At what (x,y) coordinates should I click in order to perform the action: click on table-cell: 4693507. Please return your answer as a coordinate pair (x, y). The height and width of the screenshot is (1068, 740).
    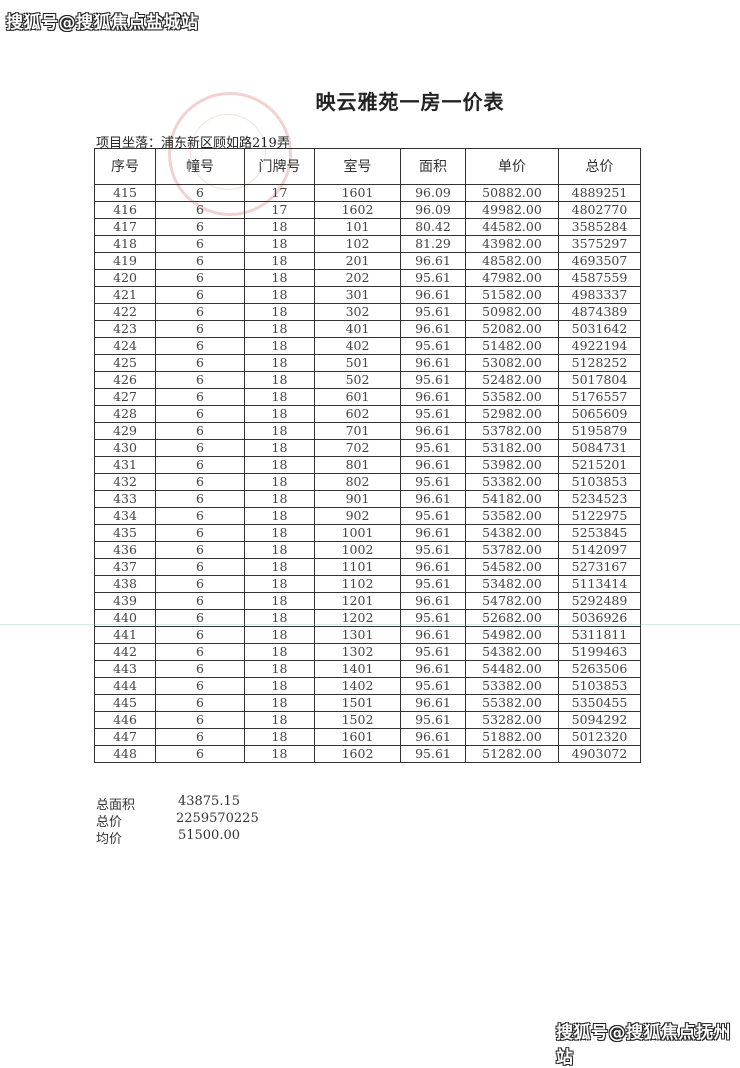
    Looking at the image, I should click on (599, 261).